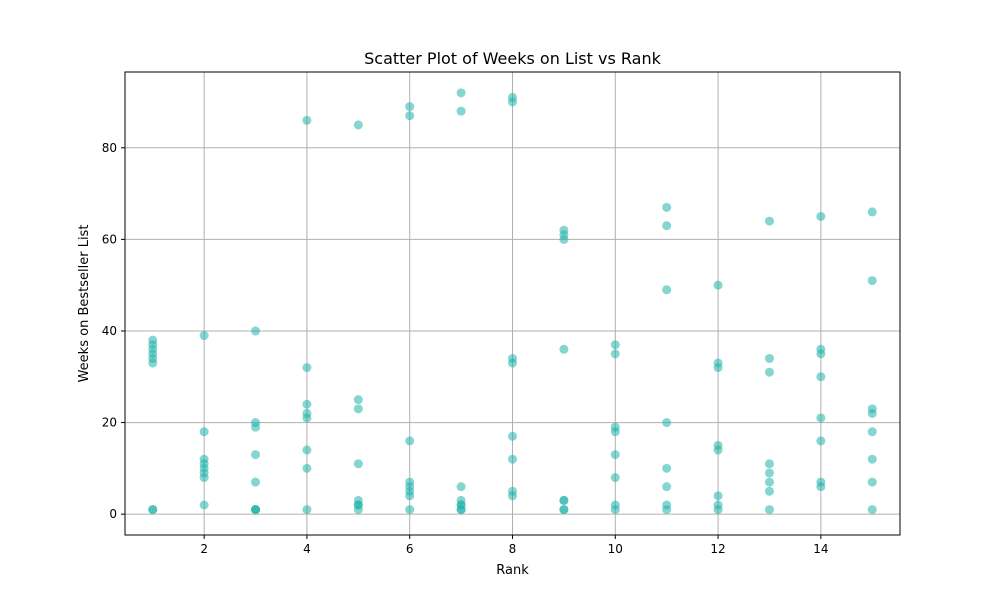 The image size is (1000, 600). I want to click on x-tick-label: 4, so click(307, 549).